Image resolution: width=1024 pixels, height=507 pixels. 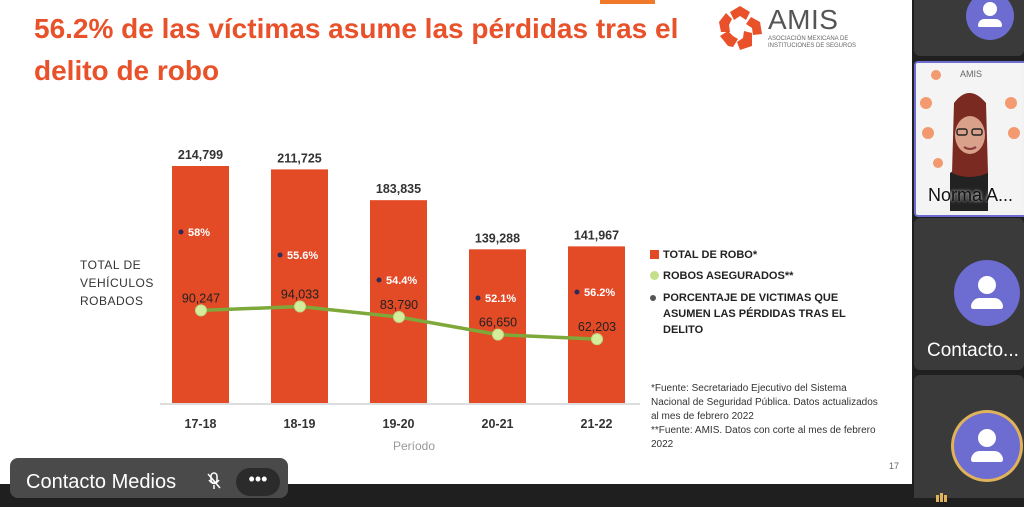 I want to click on x-tick-label: 20-21, so click(x=498, y=424).